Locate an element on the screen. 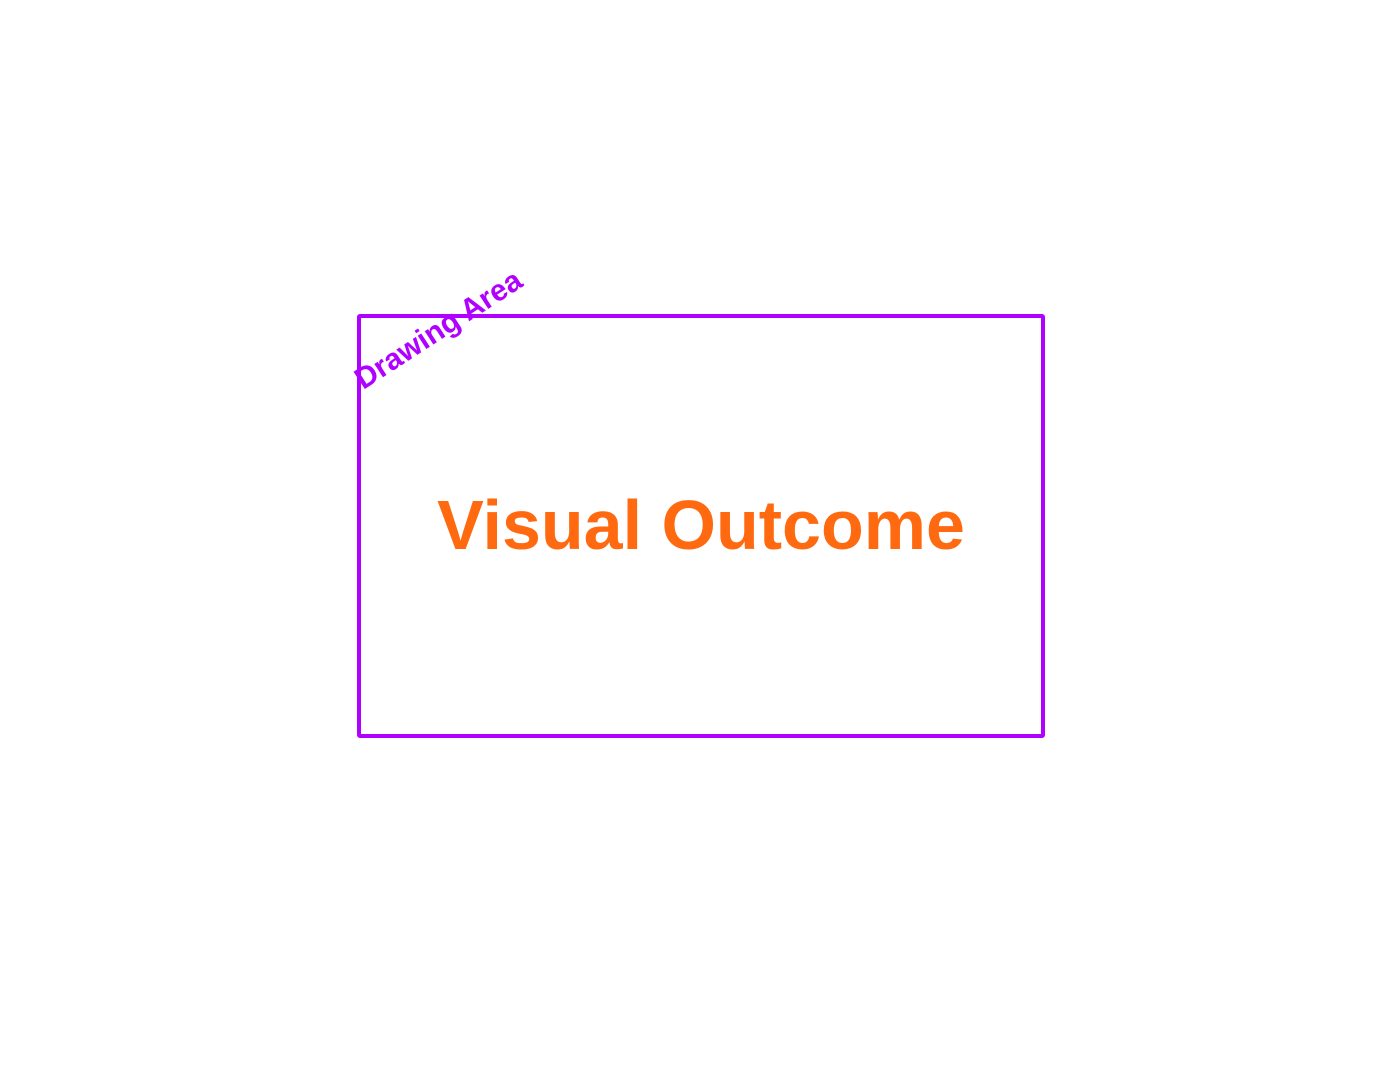  visual-outcome-text: Visual Outcome is located at coordinates (701, 525).